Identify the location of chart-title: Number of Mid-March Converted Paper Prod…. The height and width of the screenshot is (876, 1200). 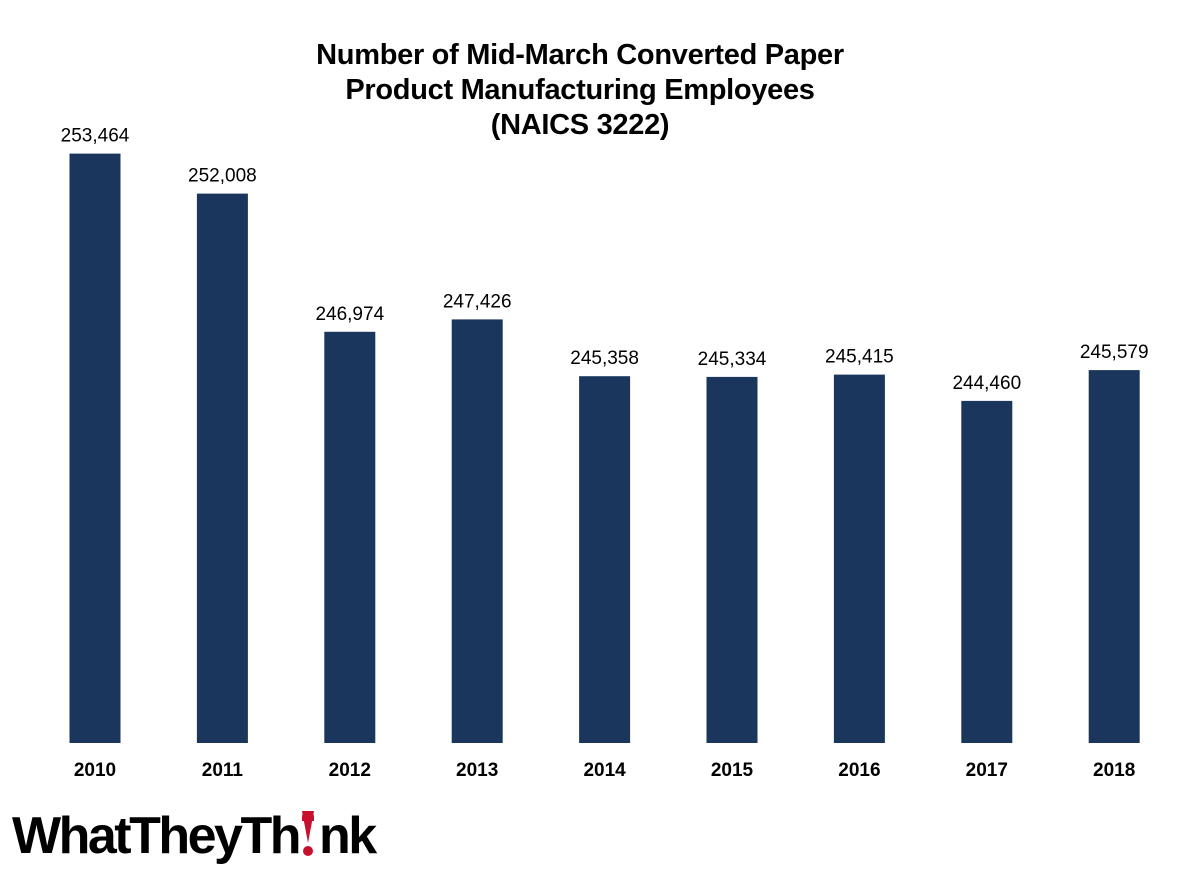
(580, 90).